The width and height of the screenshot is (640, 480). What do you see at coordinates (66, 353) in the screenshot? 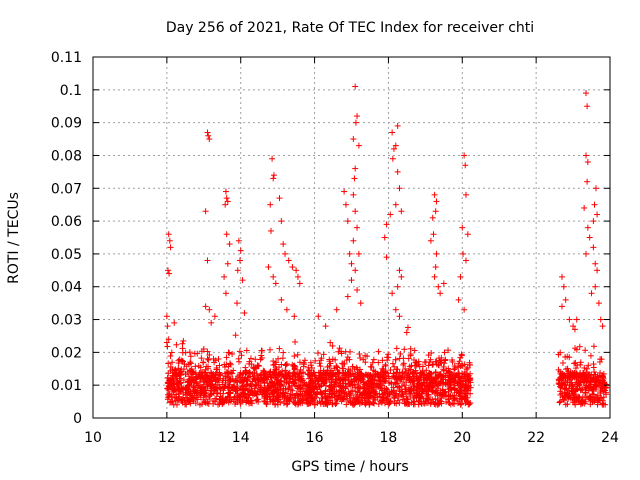
I see `y-tick-label: 0.02` at bounding box center [66, 353].